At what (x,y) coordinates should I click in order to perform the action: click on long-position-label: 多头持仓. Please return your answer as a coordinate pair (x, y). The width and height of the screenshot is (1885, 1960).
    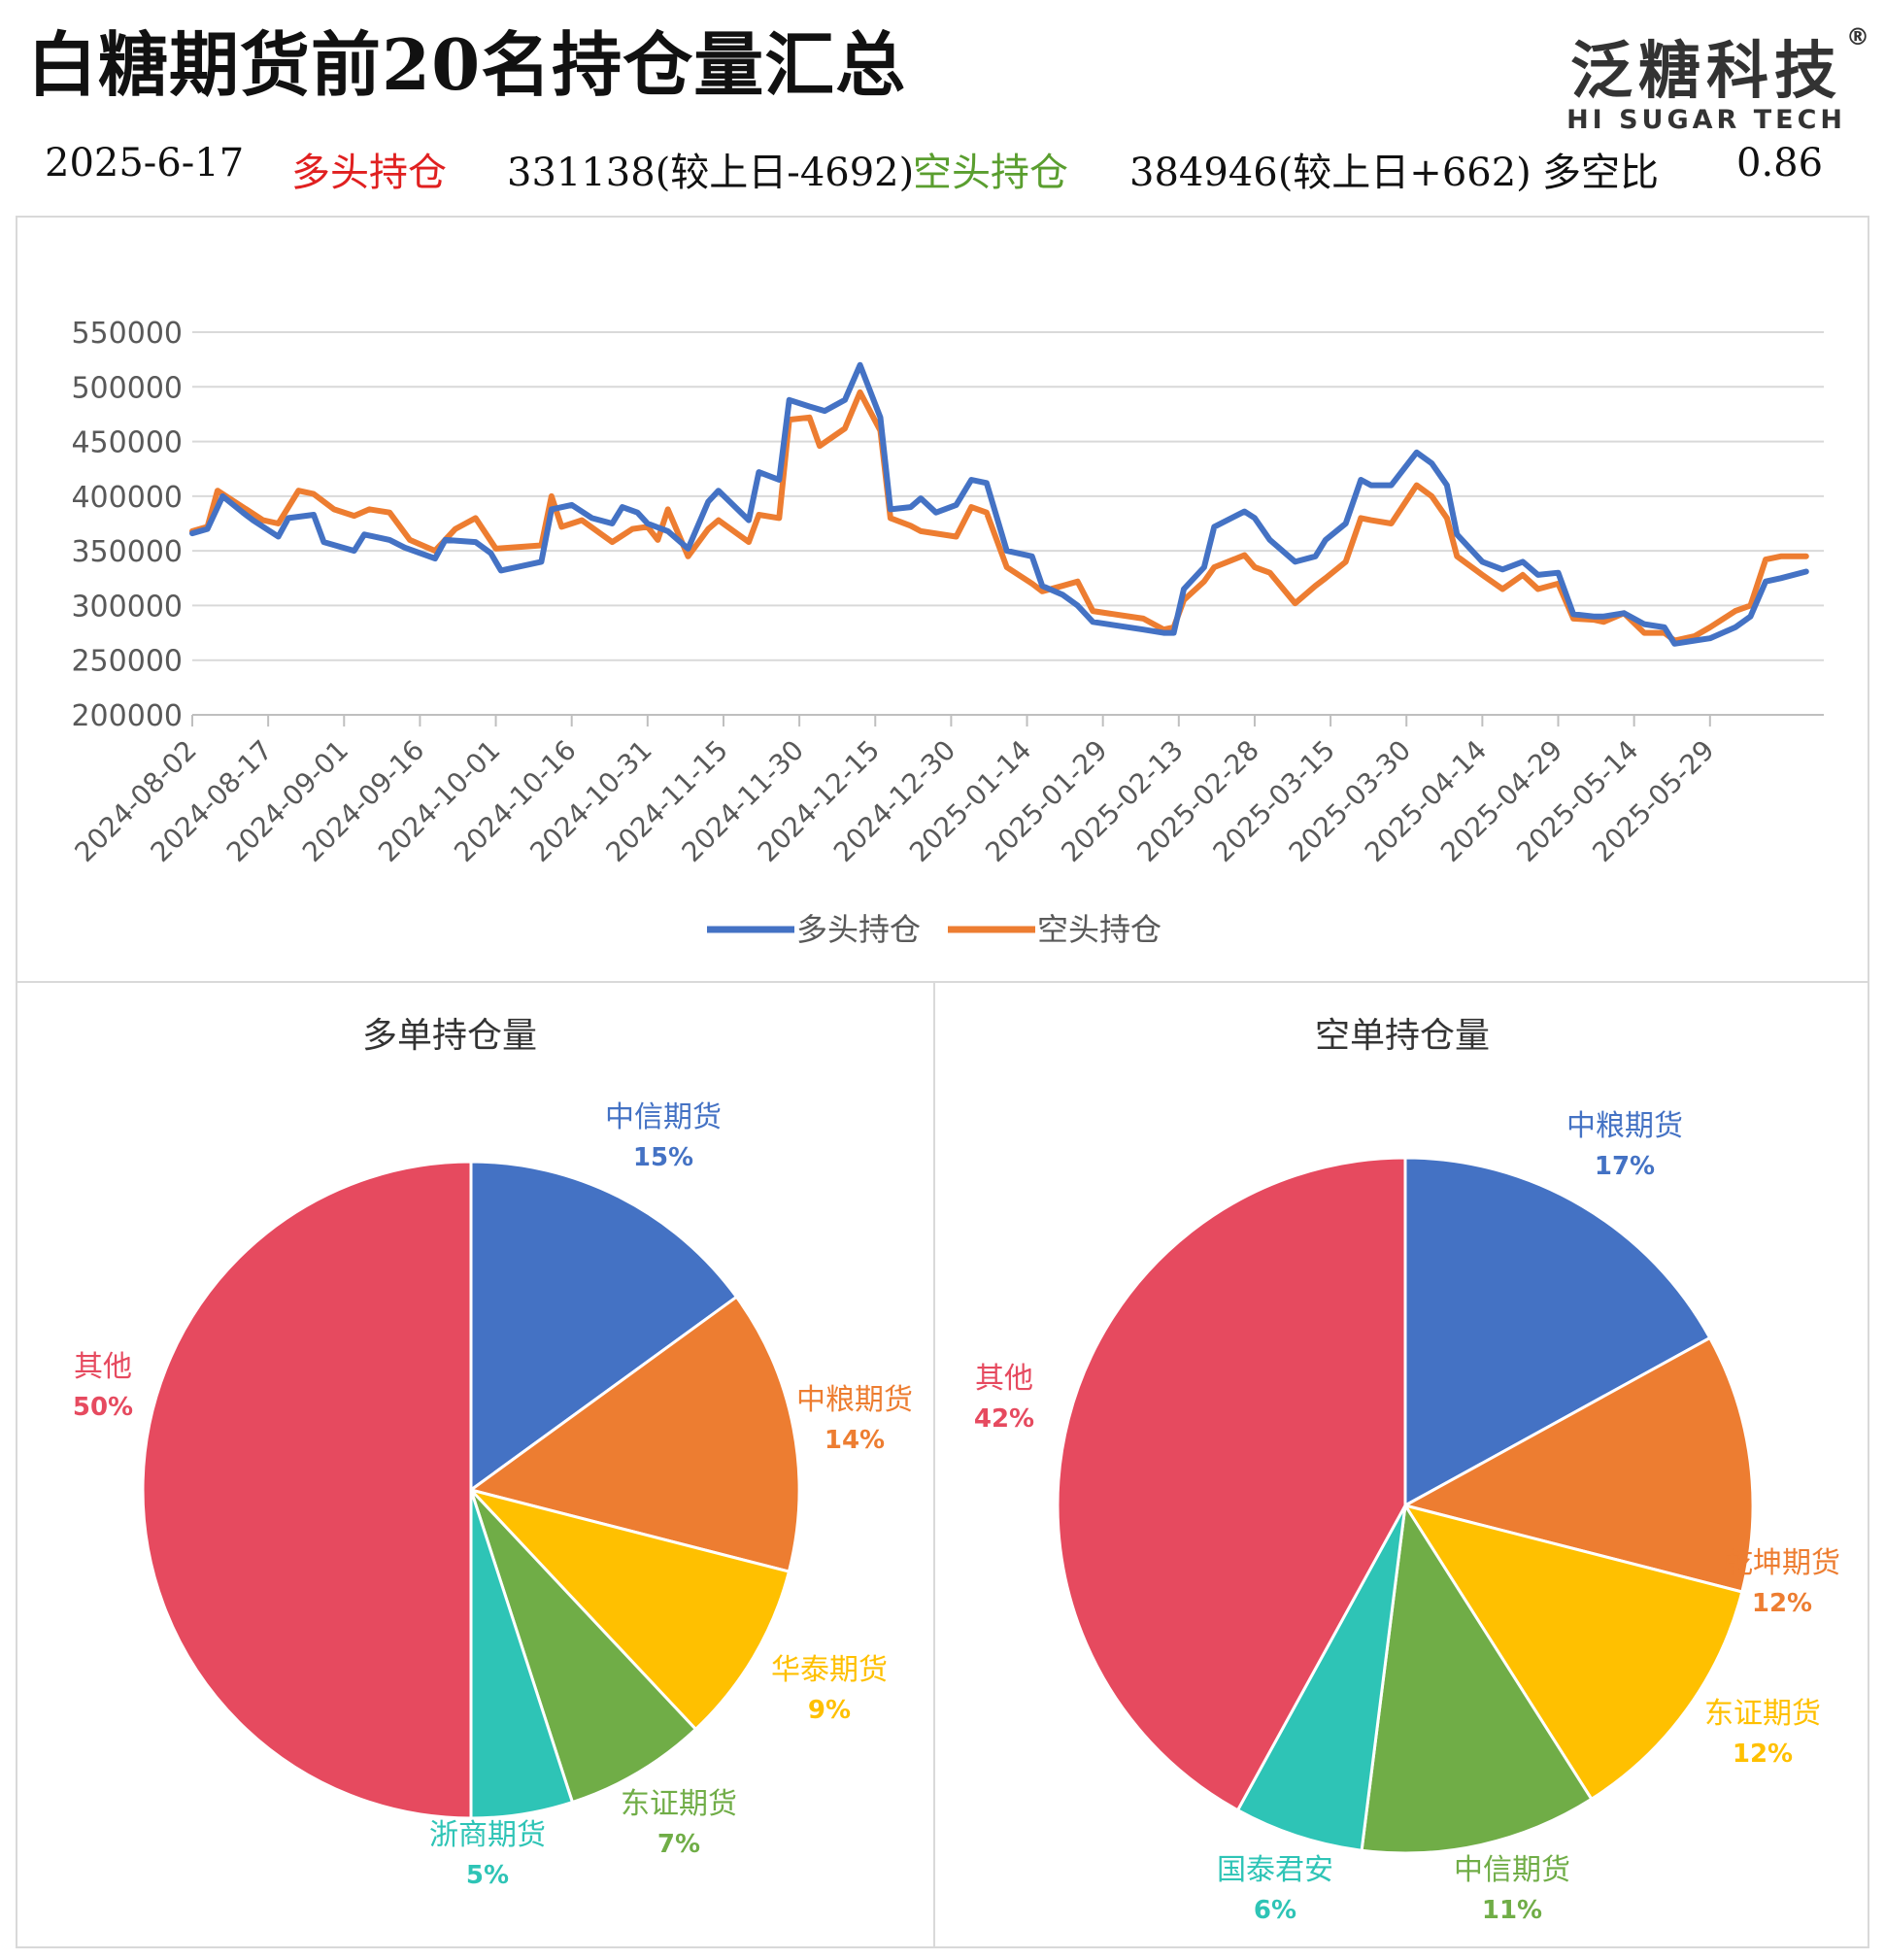
    Looking at the image, I should click on (369, 173).